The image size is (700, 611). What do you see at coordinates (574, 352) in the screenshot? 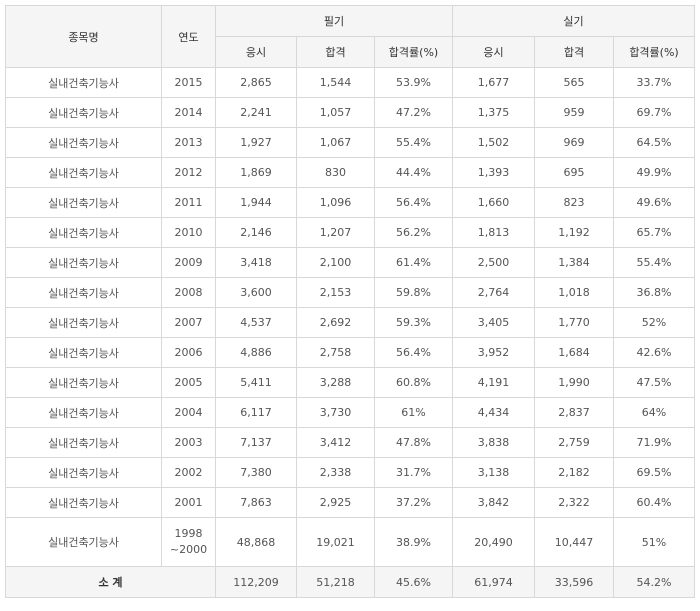
I see `cell-practical-pass: 1,684` at bounding box center [574, 352].